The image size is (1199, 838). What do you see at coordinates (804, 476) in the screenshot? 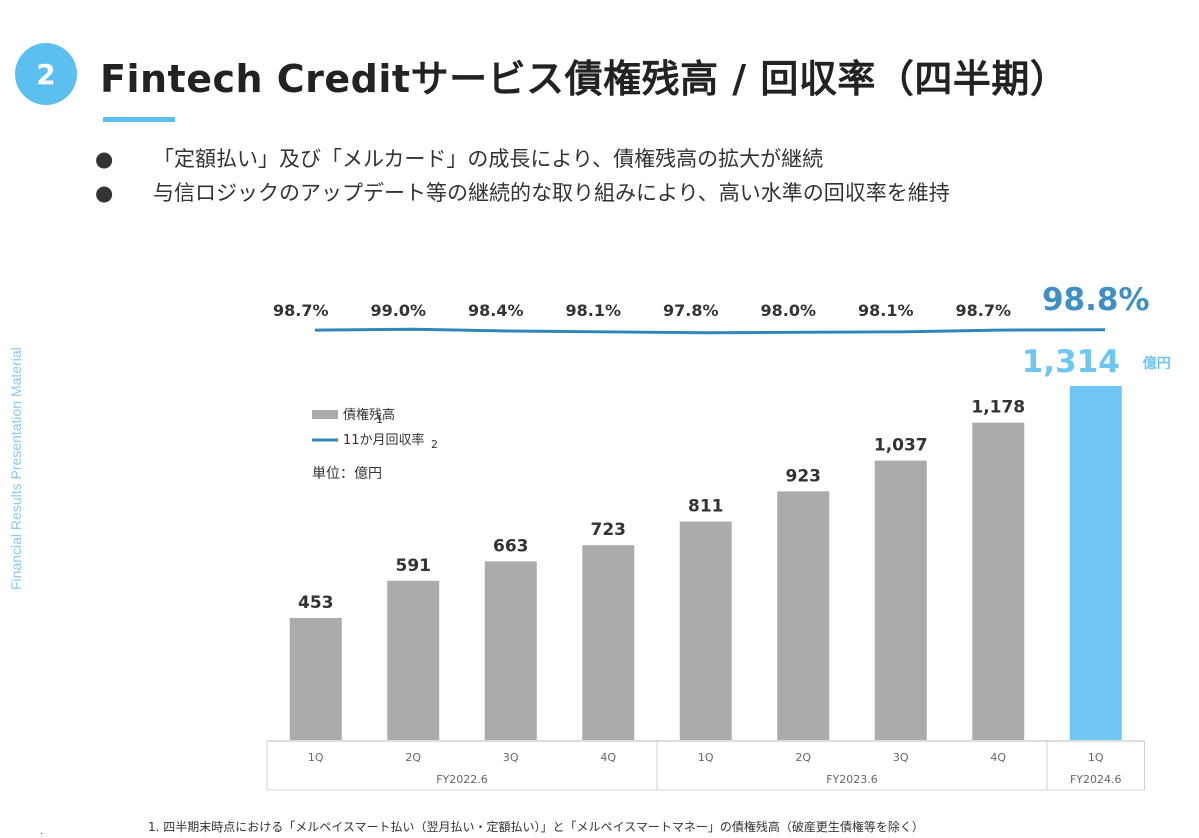
I see `bar-value-label: 923` at bounding box center [804, 476].